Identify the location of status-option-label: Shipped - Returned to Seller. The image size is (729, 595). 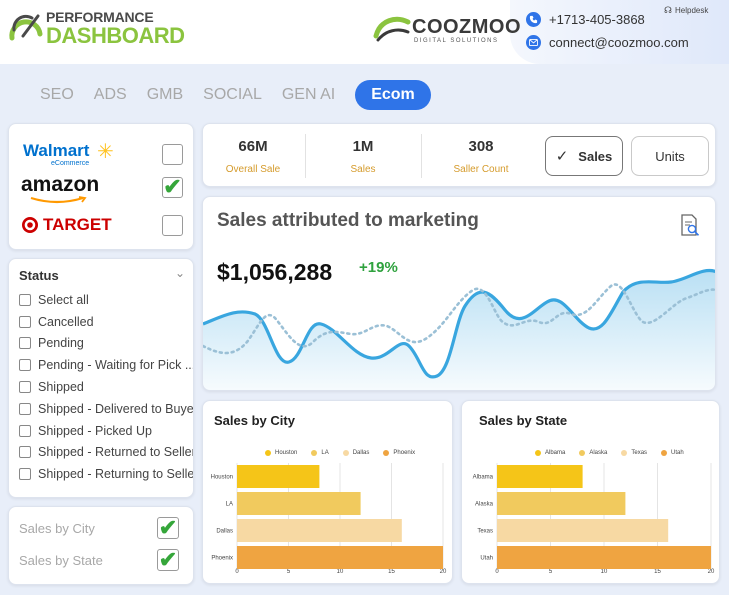
(115, 452).